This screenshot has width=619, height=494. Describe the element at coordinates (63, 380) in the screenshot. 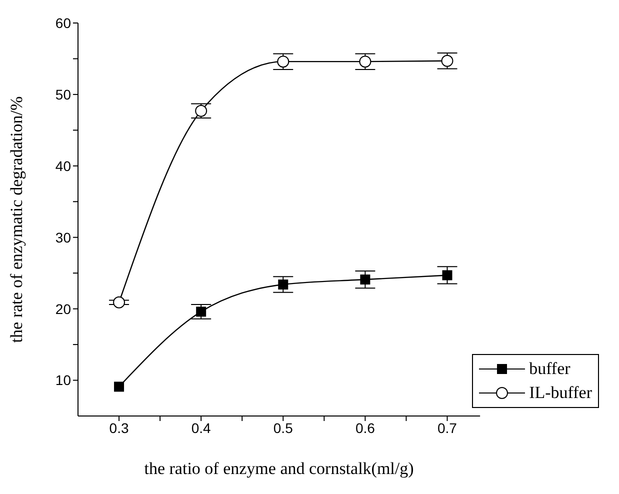

I see `y-tick-label: 10` at that location.